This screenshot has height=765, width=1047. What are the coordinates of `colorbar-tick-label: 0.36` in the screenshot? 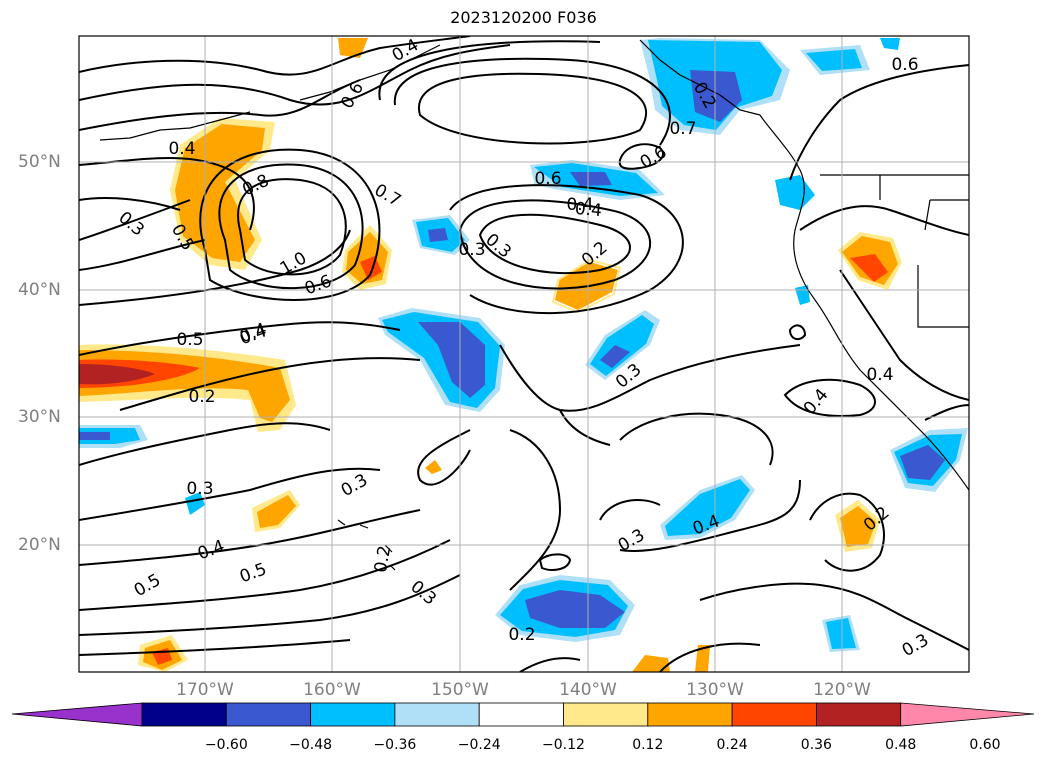 It's located at (816, 745).